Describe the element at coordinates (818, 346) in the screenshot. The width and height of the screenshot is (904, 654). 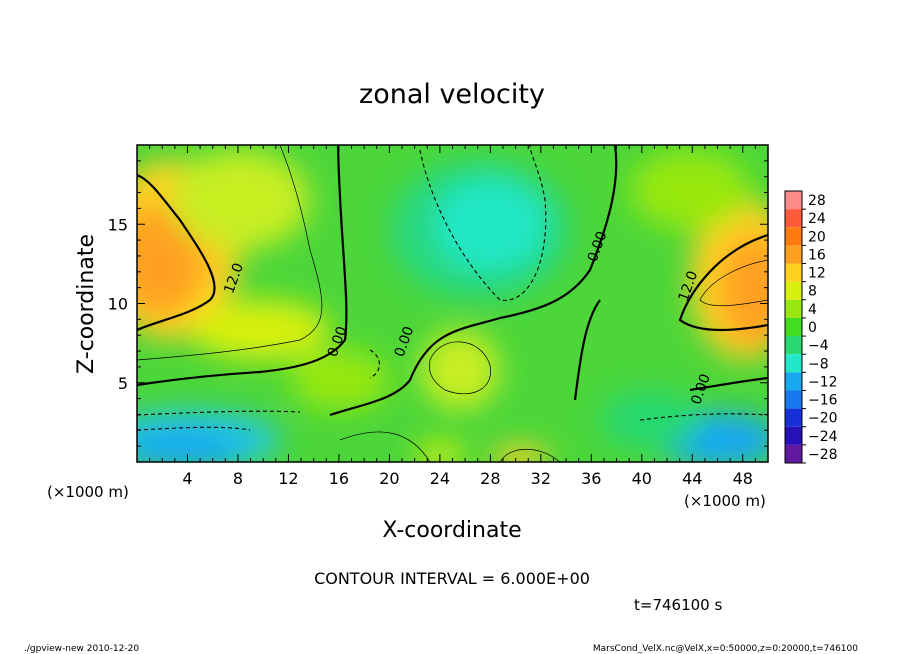
I see `colorbar-label: −4` at that location.